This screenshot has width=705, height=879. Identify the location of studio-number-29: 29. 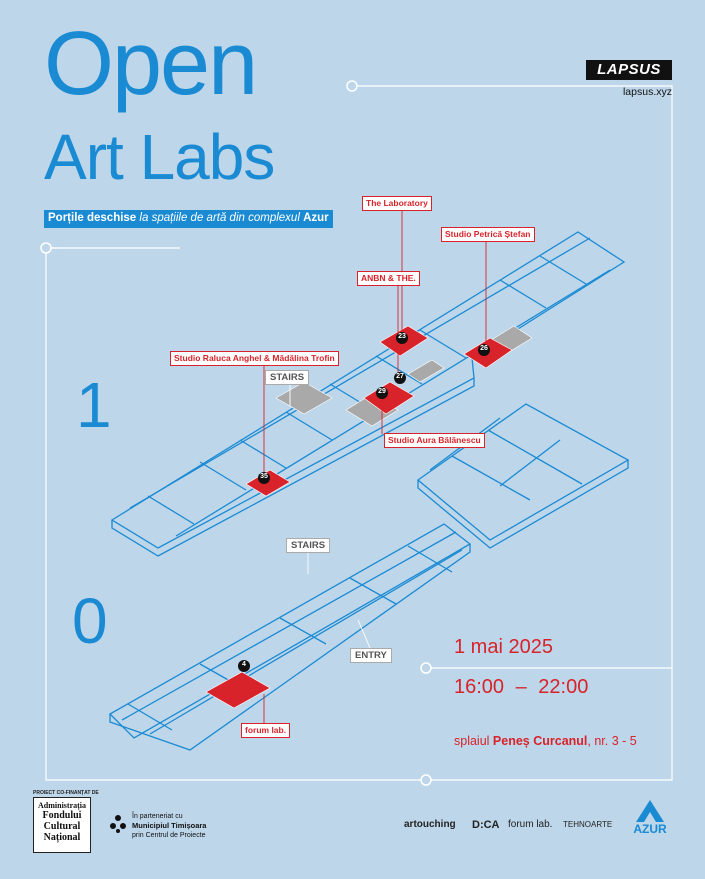
(382, 391).